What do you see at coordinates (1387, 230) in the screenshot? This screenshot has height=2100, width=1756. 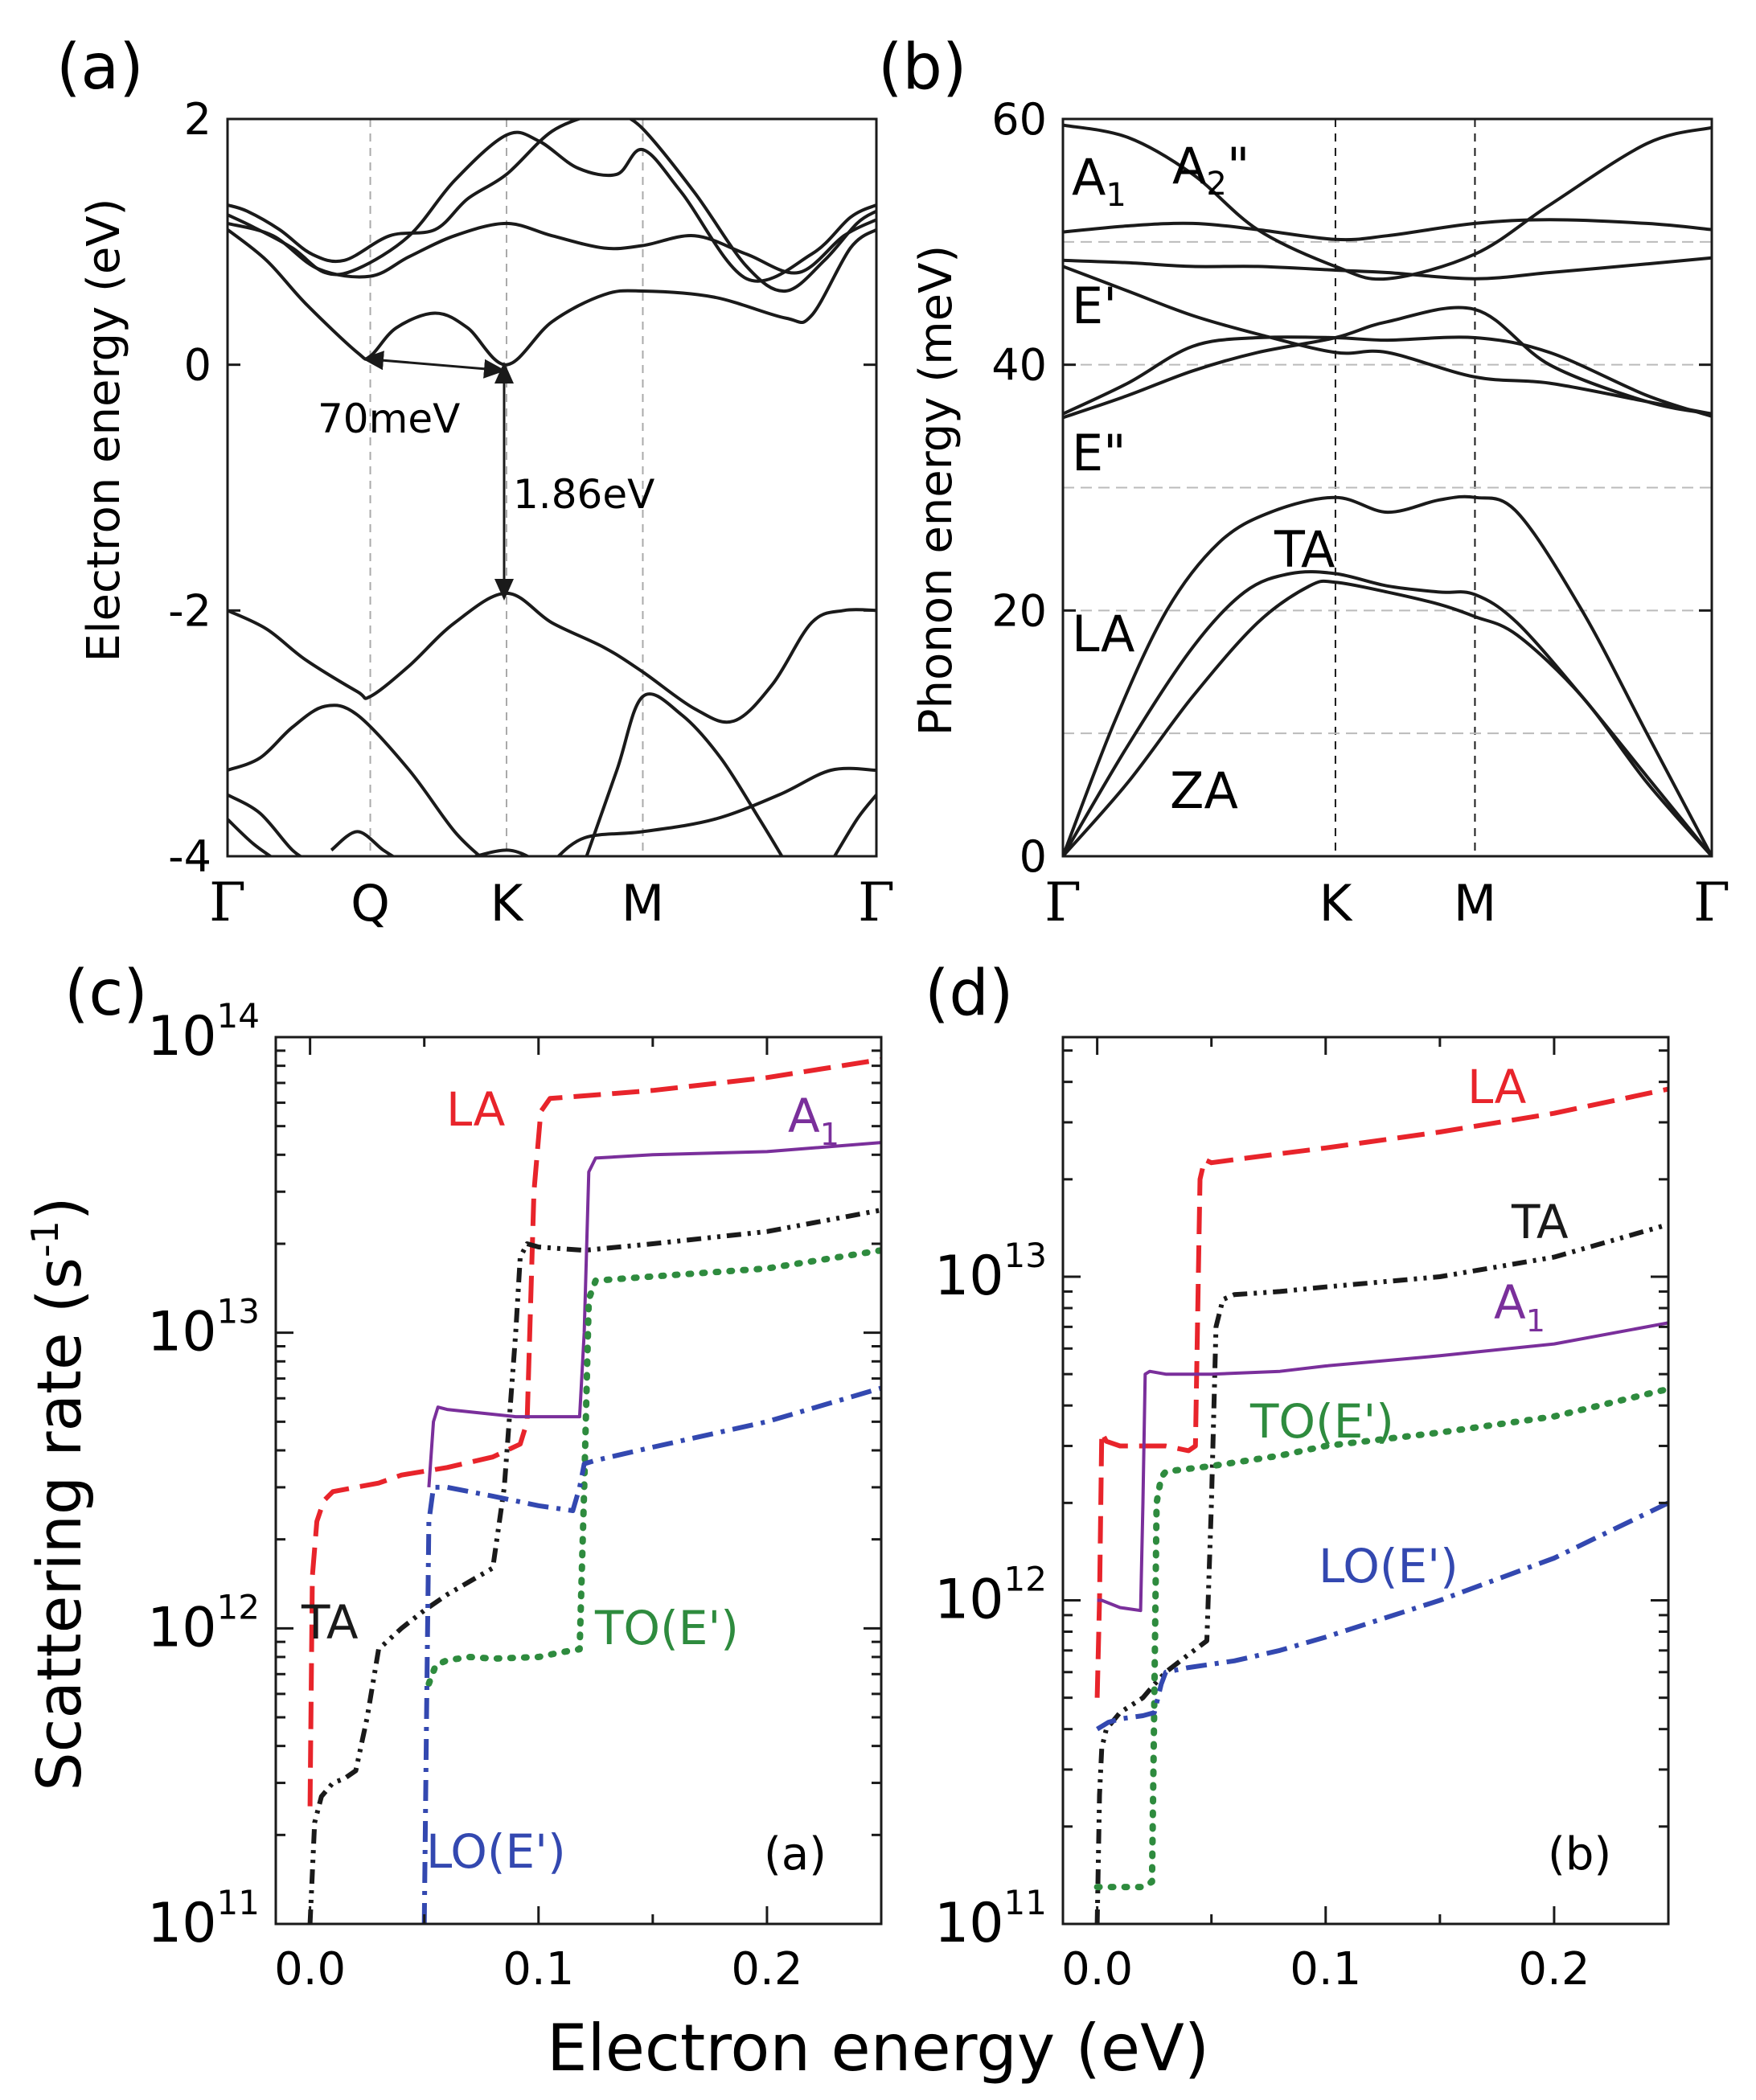 I see `b-band-A1` at bounding box center [1387, 230].